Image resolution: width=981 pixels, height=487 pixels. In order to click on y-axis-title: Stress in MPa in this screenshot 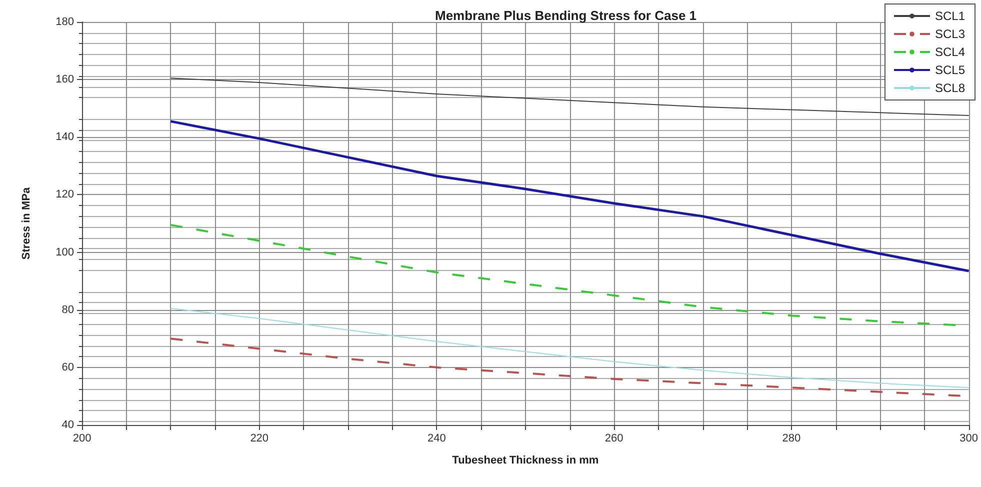, I will do `click(26, 223)`.